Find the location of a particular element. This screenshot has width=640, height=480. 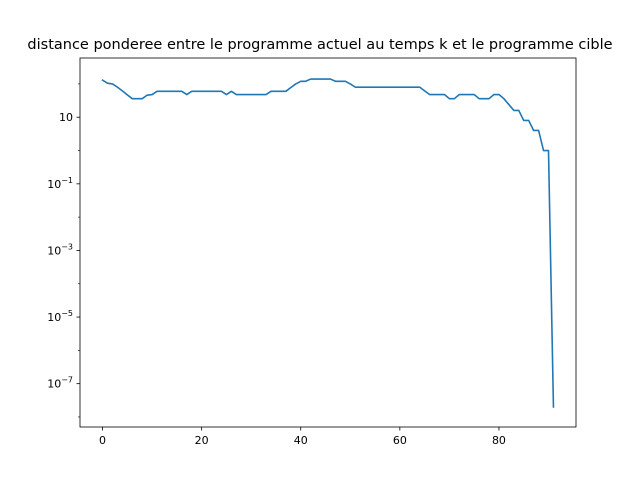

x-tick-label: 60 is located at coordinates (400, 440).